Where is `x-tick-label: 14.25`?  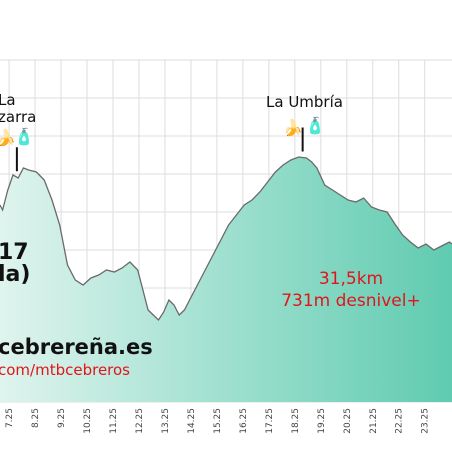
x-tick-label: 14.25 is located at coordinates (192, 421).